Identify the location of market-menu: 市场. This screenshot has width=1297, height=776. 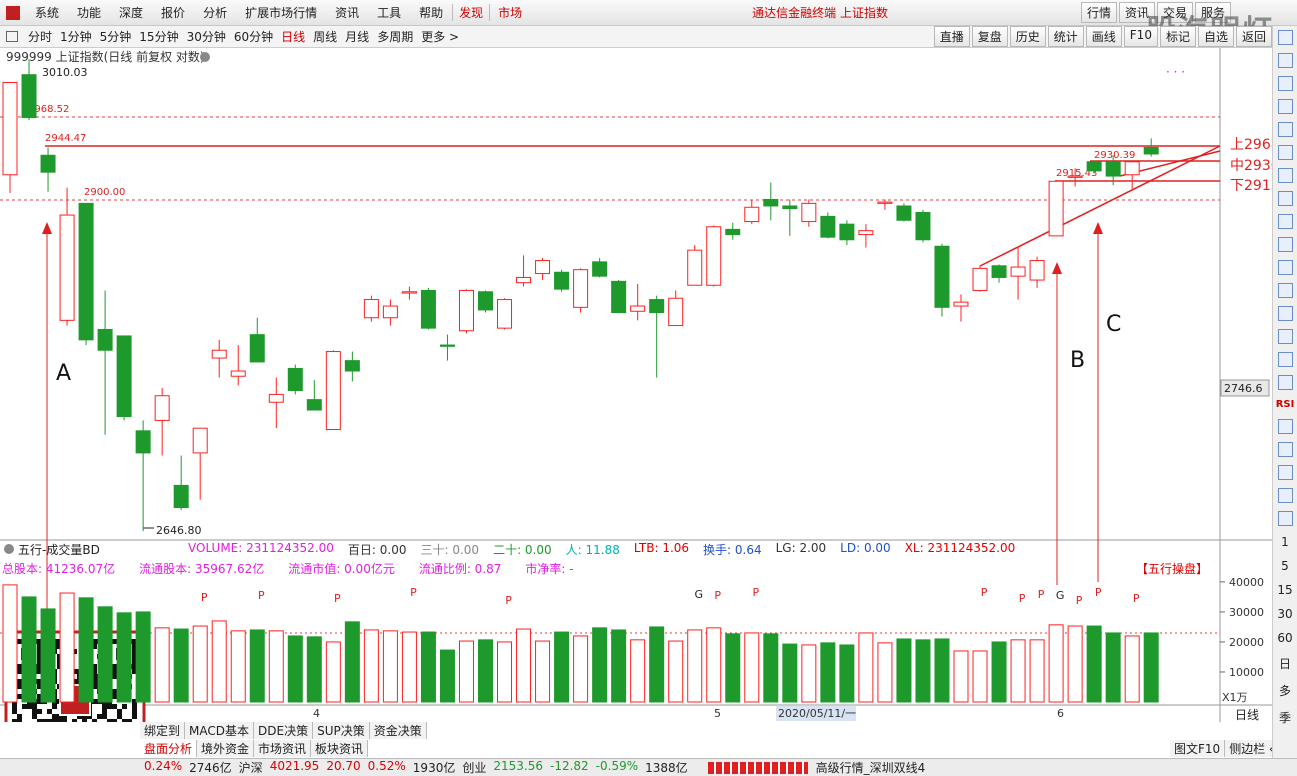
(509, 12).